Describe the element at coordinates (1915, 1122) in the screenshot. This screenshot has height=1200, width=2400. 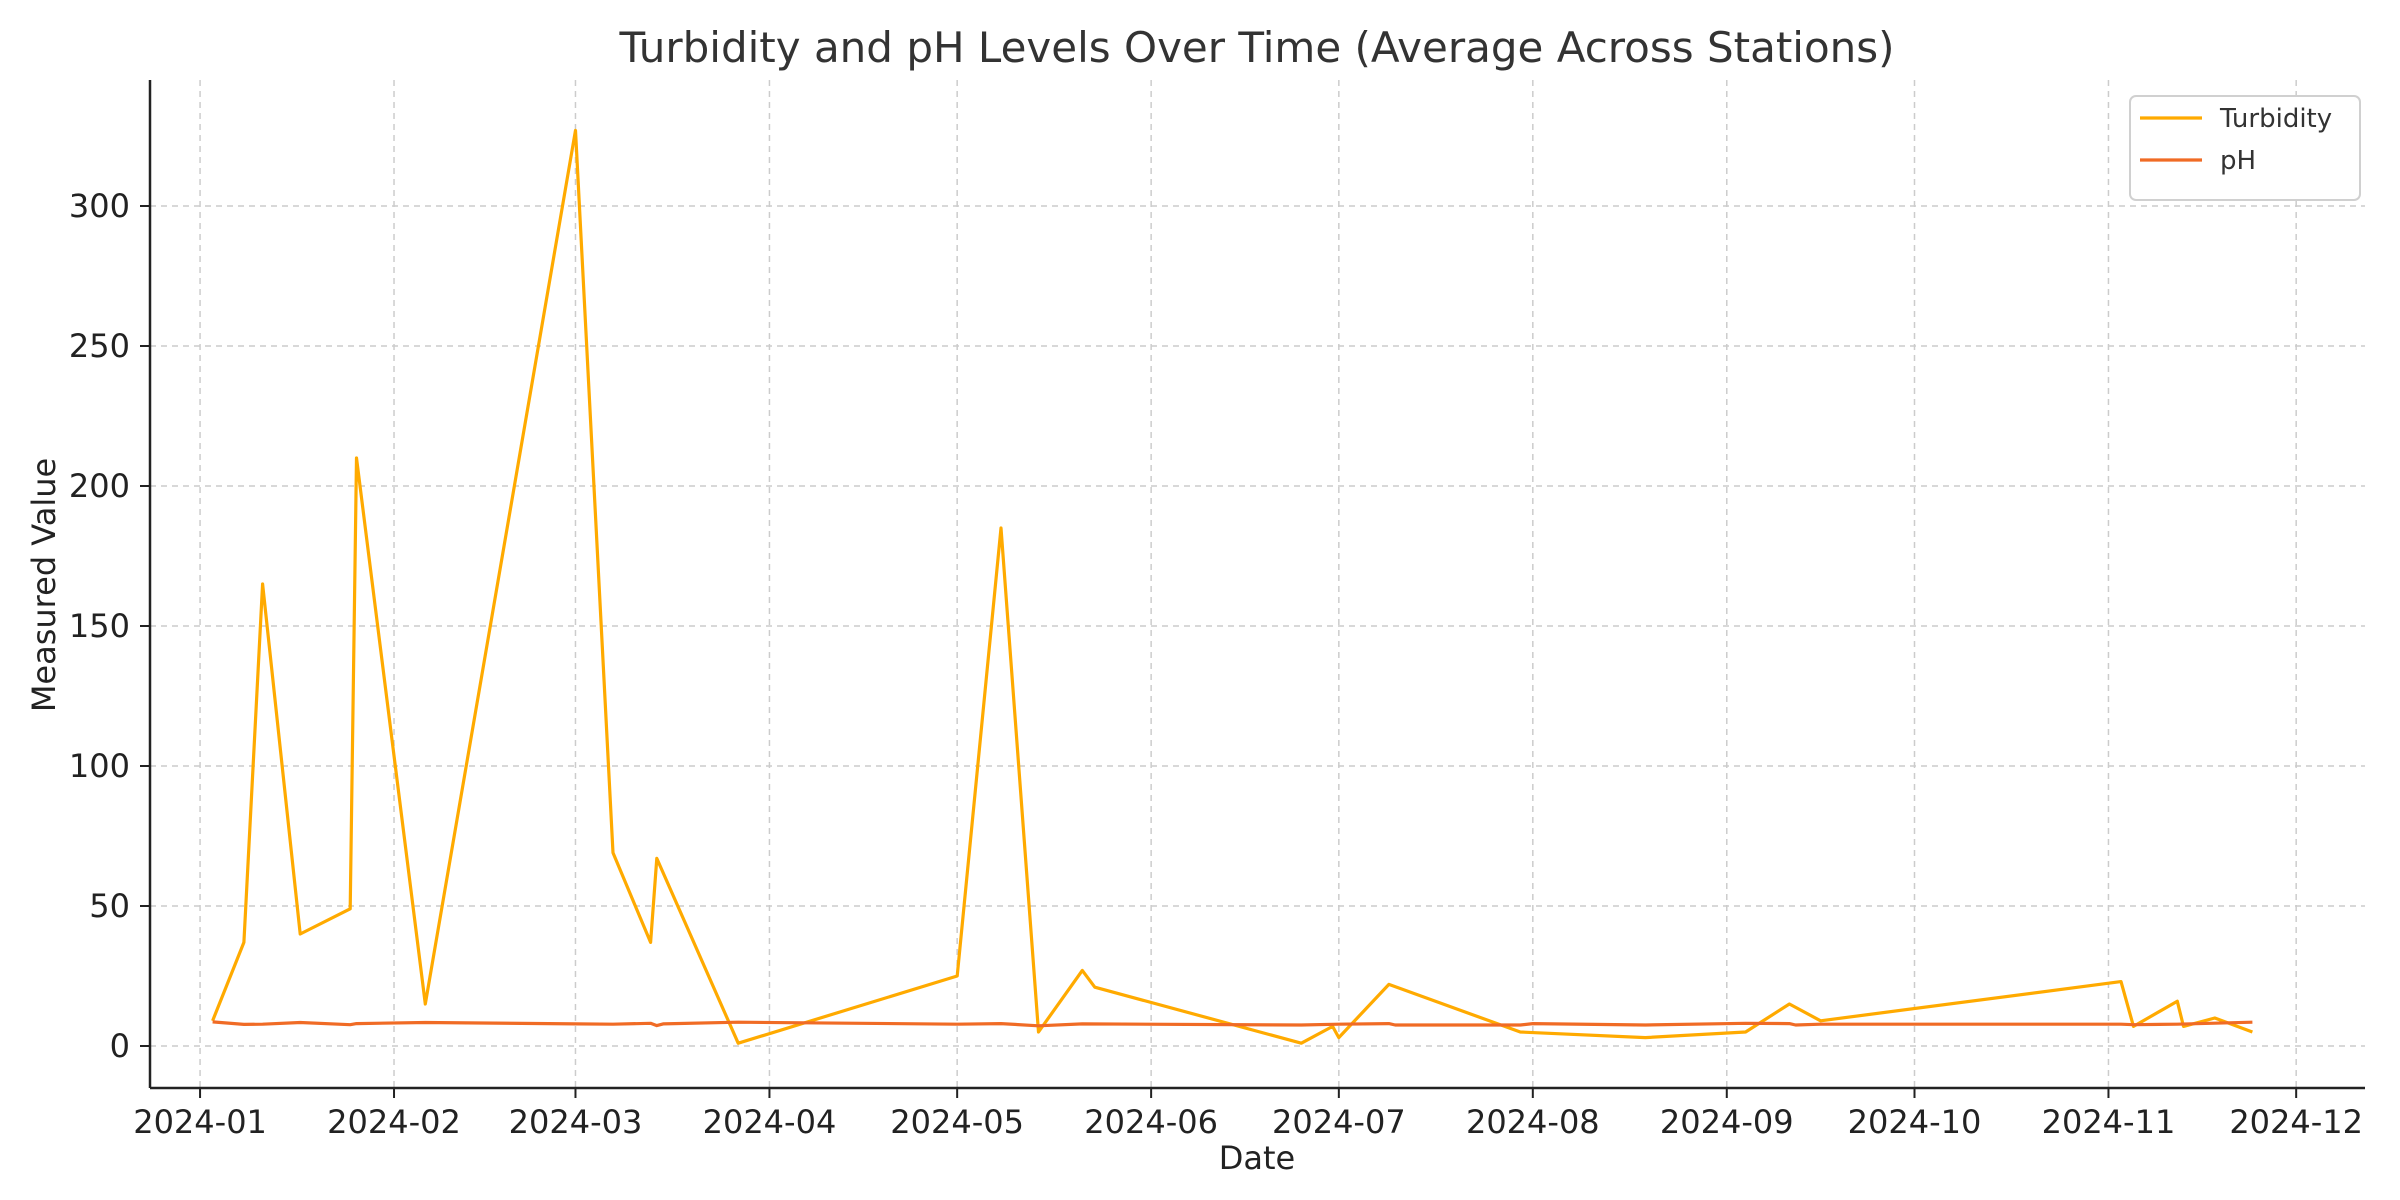
I see `x-tick-label: 2024-10` at that location.